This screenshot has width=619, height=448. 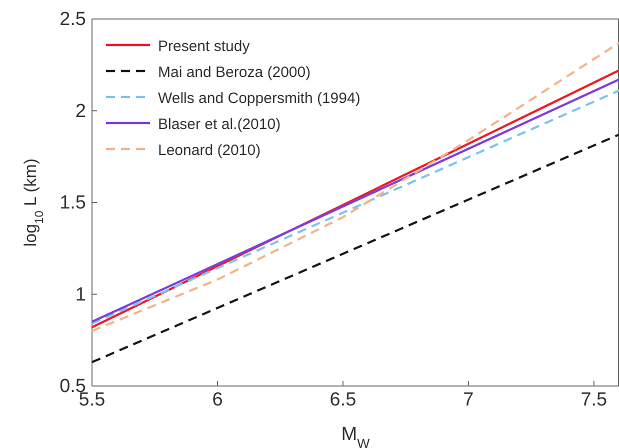 What do you see at coordinates (80, 295) in the screenshot?
I see `y-tick-label: 1` at bounding box center [80, 295].